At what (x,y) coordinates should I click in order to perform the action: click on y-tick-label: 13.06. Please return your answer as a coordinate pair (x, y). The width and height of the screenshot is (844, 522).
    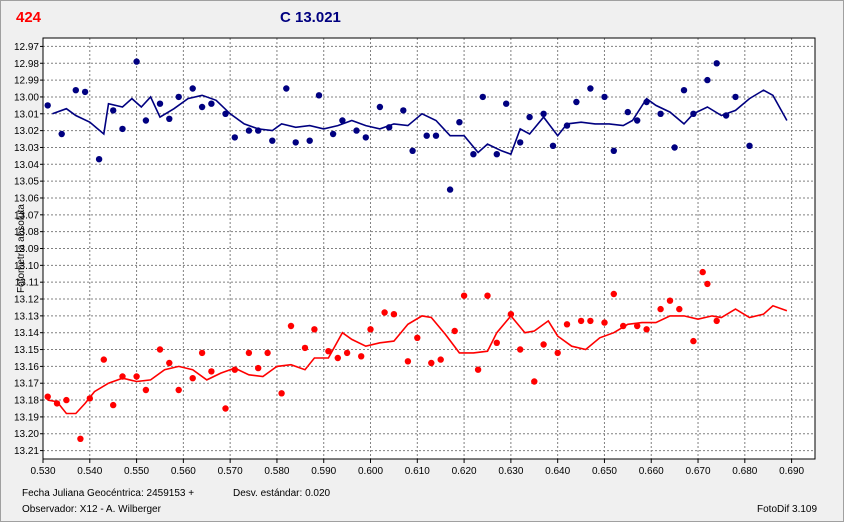
    Looking at the image, I should click on (26, 198).